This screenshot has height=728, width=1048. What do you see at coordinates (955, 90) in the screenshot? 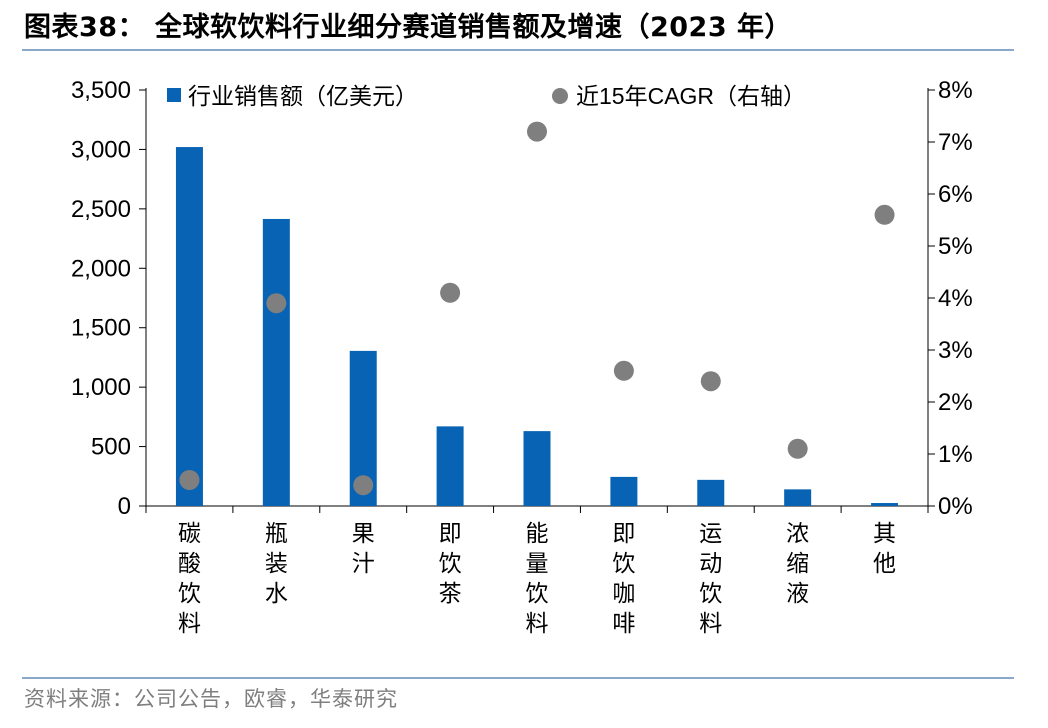
I see `right-y-tick-label: 8%` at bounding box center [955, 90].